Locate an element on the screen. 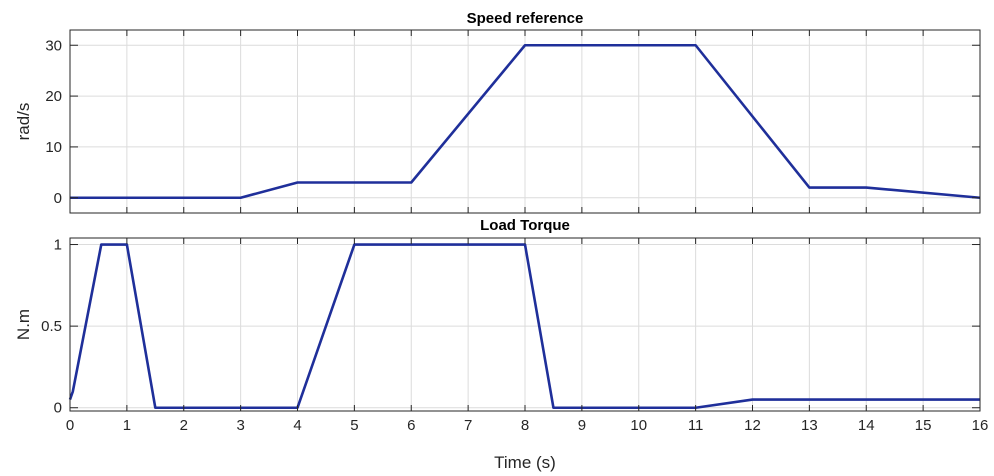 This screenshot has height=476, width=994. plot-title: Load Torque is located at coordinates (525, 225).